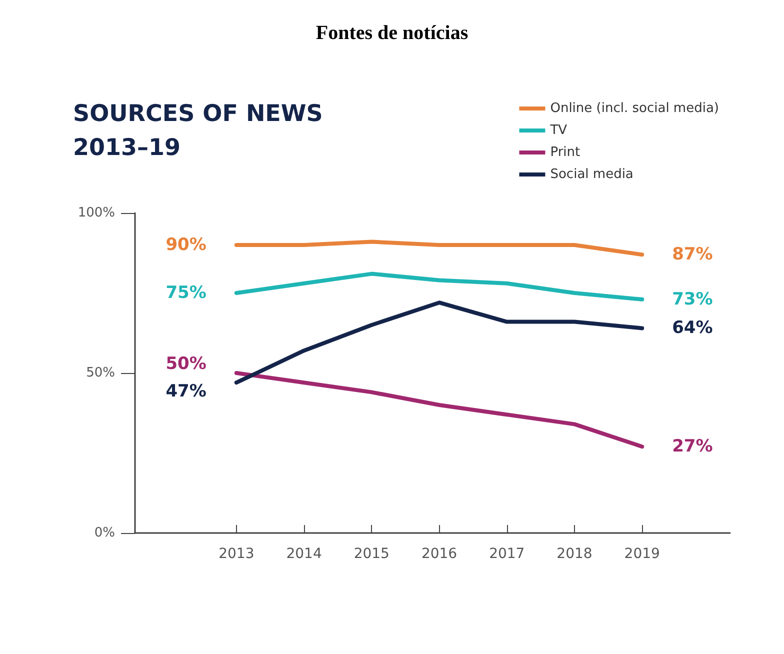 The image size is (784, 654). Describe the element at coordinates (304, 554) in the screenshot. I see `x-tick-label: 2014` at that location.